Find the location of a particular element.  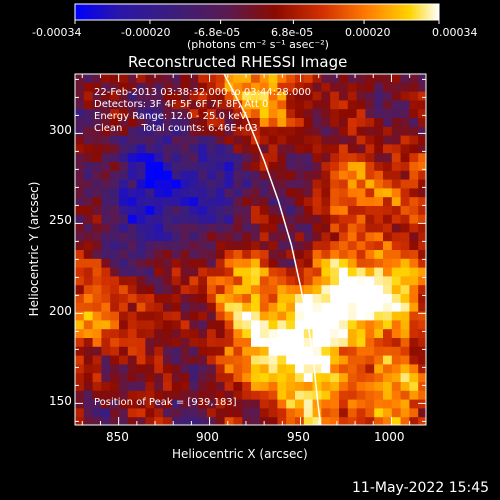

colorbar-tick-label: -0.00020 is located at coordinates (146, 32).